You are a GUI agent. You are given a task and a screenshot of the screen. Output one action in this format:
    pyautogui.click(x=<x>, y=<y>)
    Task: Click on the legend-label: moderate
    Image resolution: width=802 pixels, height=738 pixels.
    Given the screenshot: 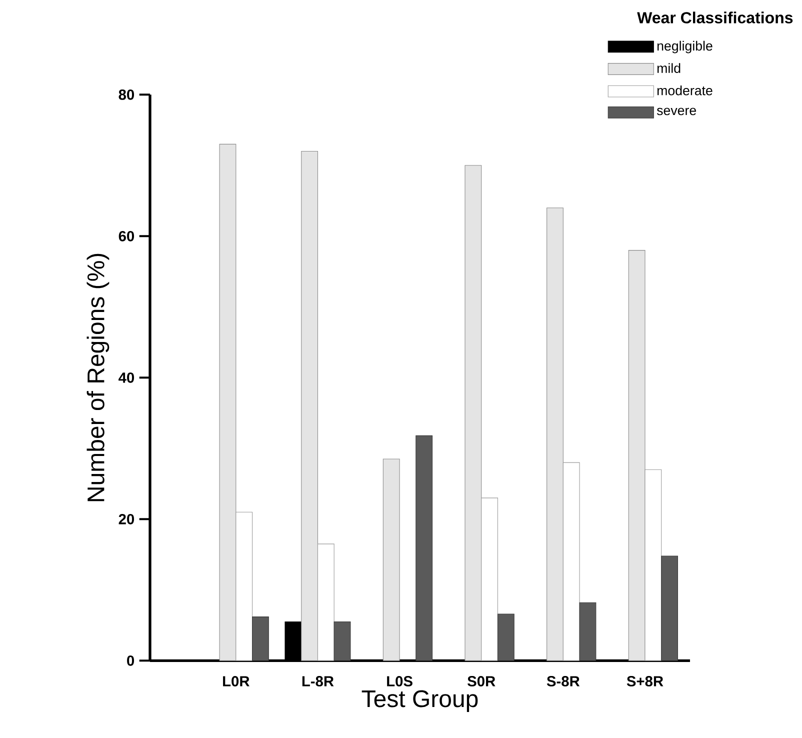 What is the action you would take?
    pyautogui.click(x=684, y=90)
    